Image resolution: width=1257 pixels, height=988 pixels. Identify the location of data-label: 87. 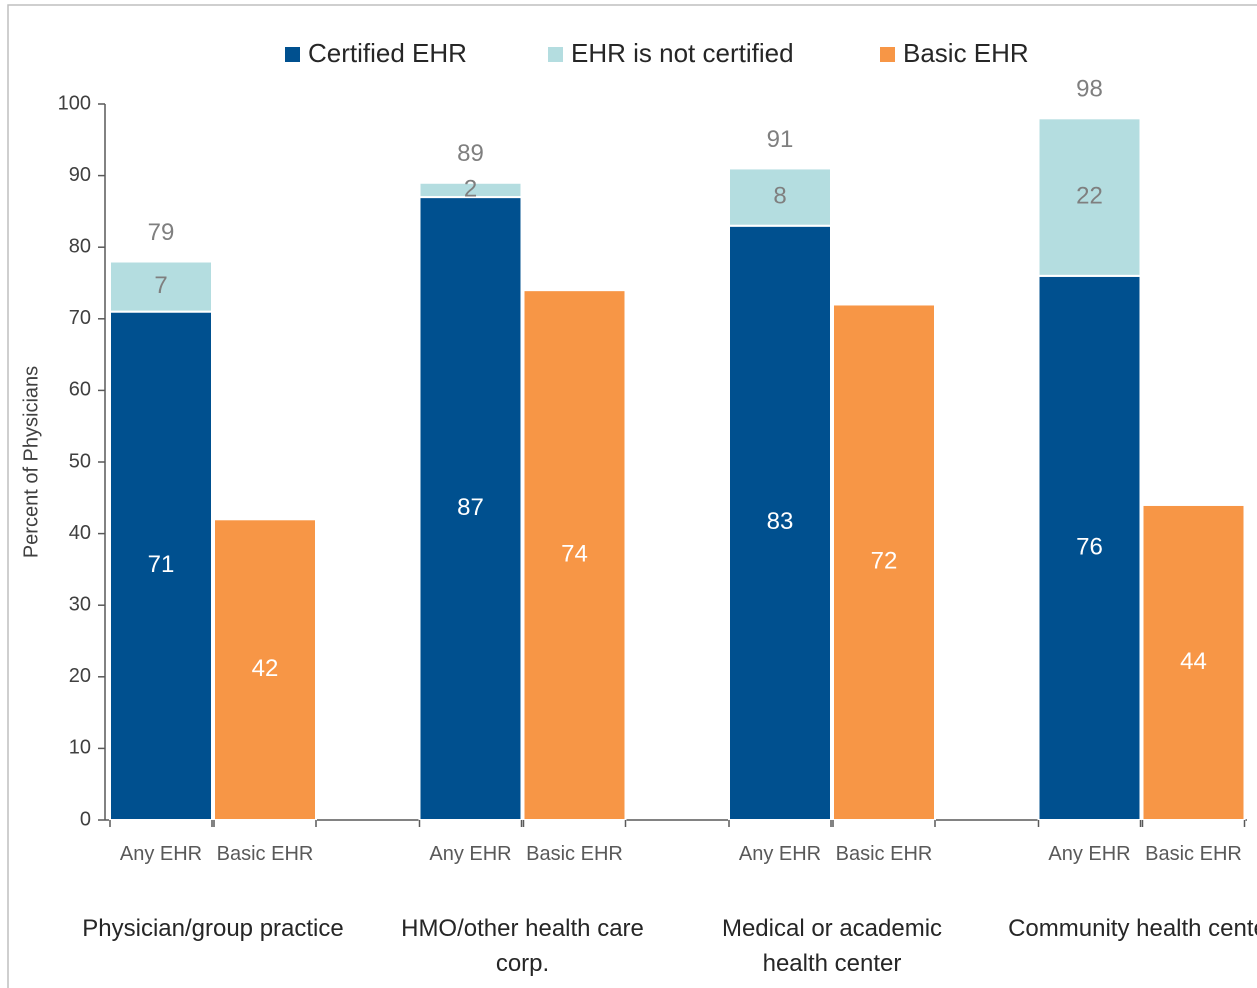
(470, 507).